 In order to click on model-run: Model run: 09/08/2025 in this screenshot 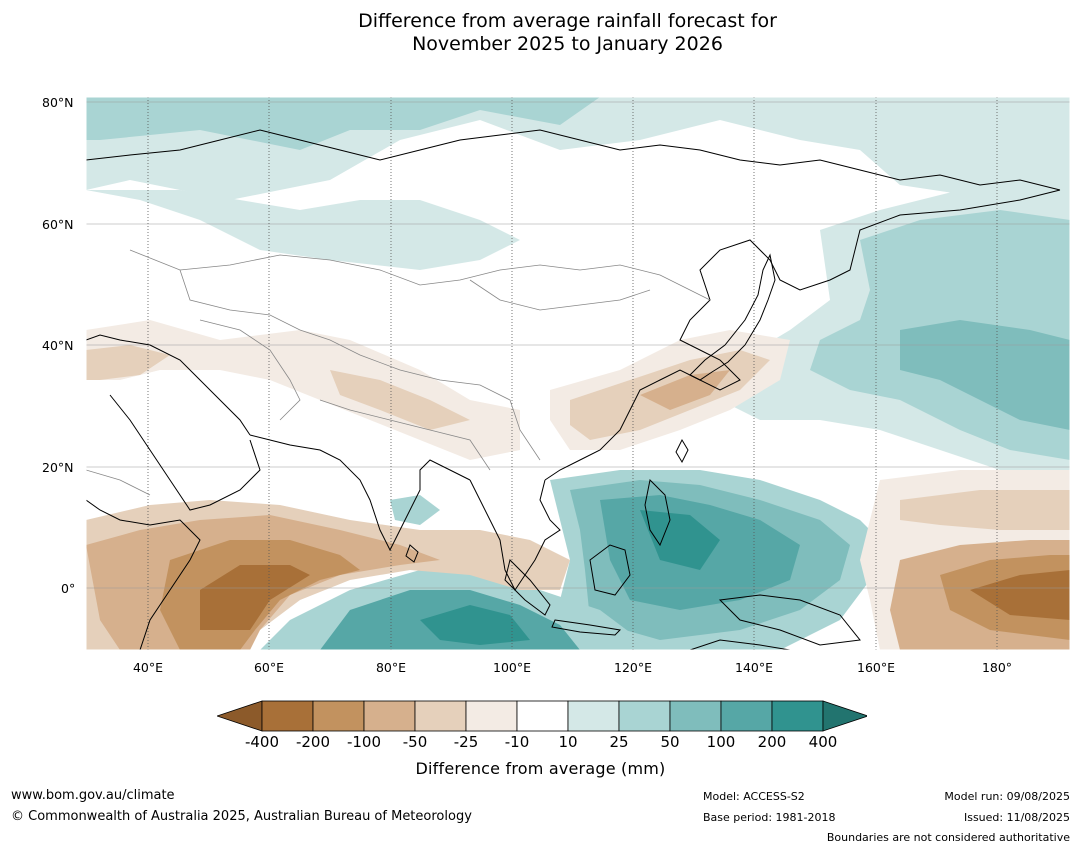, I will do `click(1007, 796)`.